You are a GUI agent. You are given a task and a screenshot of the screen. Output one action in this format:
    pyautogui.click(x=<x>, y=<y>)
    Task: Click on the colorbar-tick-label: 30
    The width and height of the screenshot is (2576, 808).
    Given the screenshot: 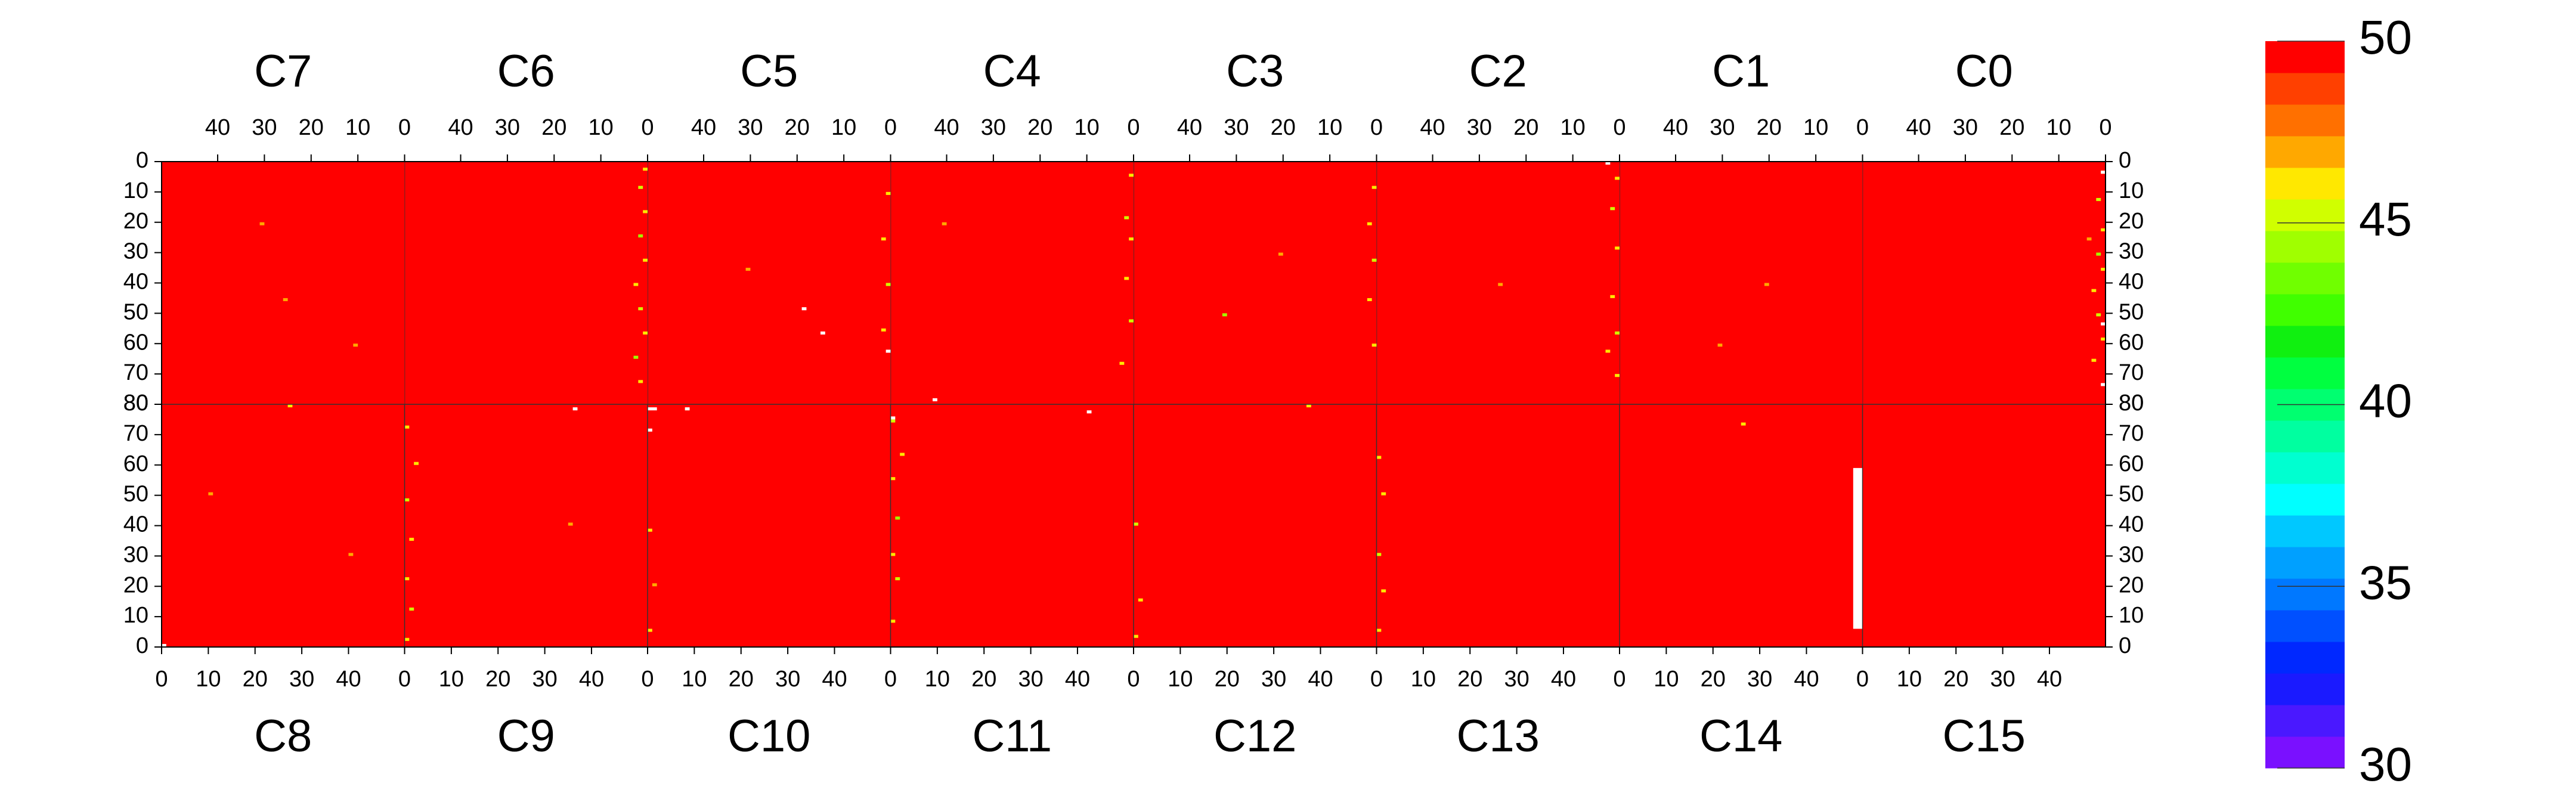 What is the action you would take?
    pyautogui.click(x=2385, y=765)
    